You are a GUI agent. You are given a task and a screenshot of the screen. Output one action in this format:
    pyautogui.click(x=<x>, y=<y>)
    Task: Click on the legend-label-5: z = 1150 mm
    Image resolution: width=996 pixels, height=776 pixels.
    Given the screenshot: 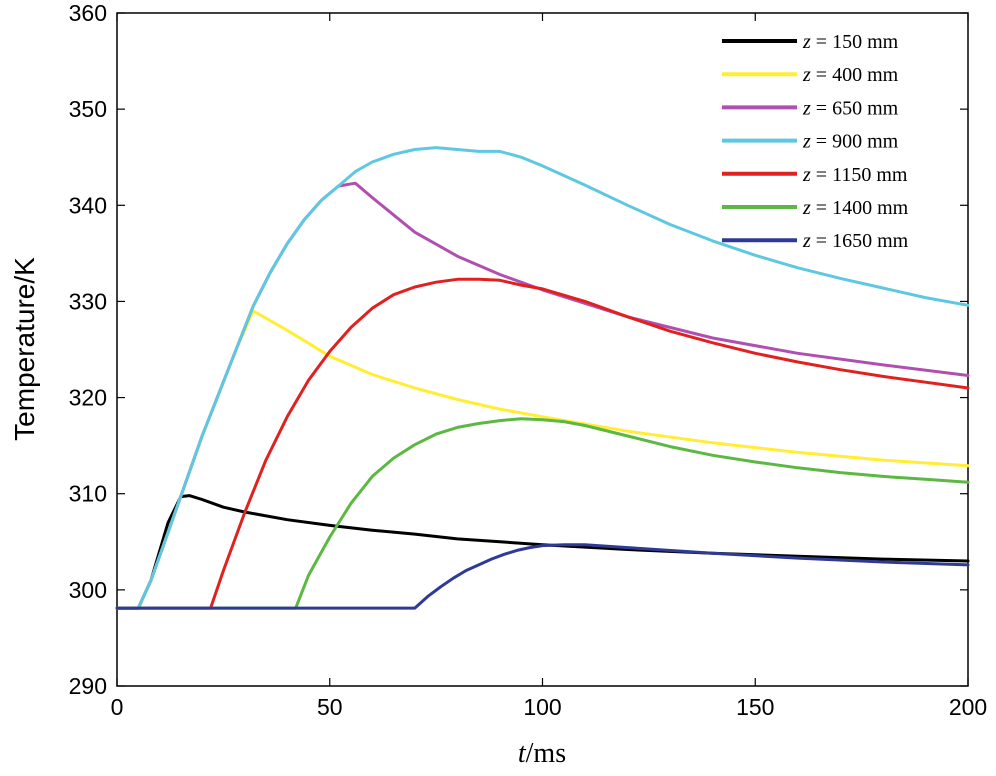 What is the action you would take?
    pyautogui.click(x=855, y=175)
    